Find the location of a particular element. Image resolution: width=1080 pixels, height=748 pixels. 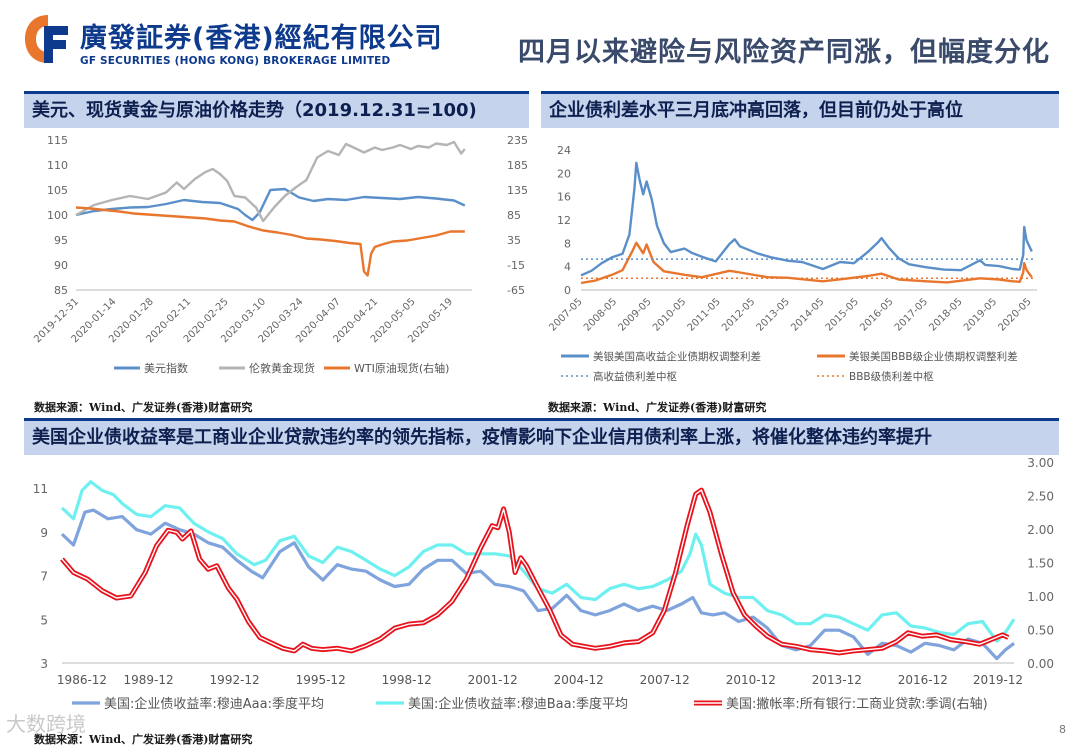

y-left-tick-label: 9 is located at coordinates (44, 533).